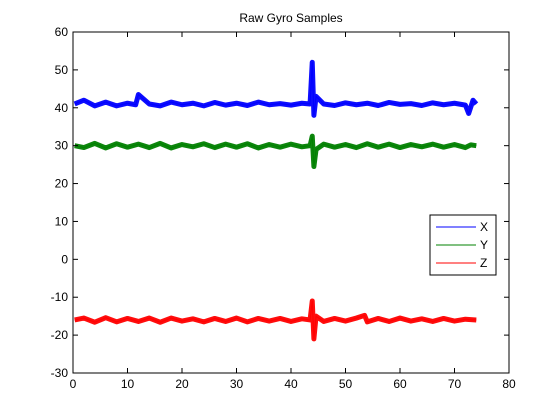 Image resolution: width=560 pixels, height=420 pixels. I want to click on series-line-y, so click(275, 151).